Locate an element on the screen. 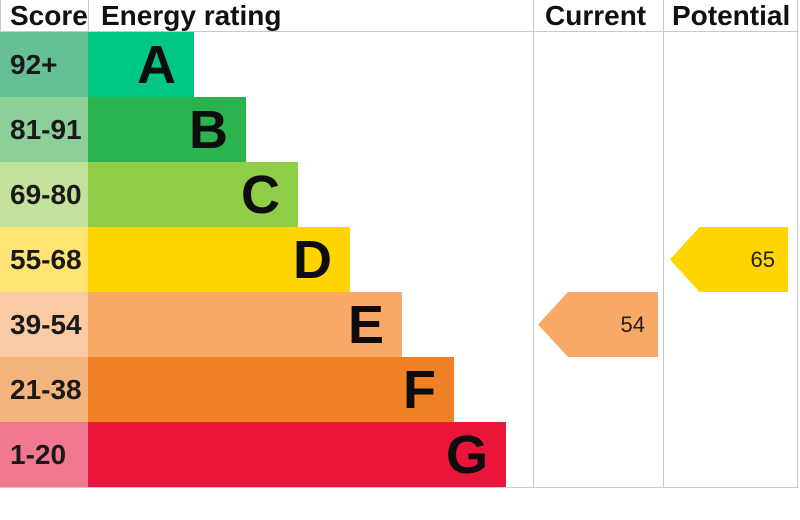 This screenshot has width=800, height=520. score-range-c: 69-80 is located at coordinates (44, 194).